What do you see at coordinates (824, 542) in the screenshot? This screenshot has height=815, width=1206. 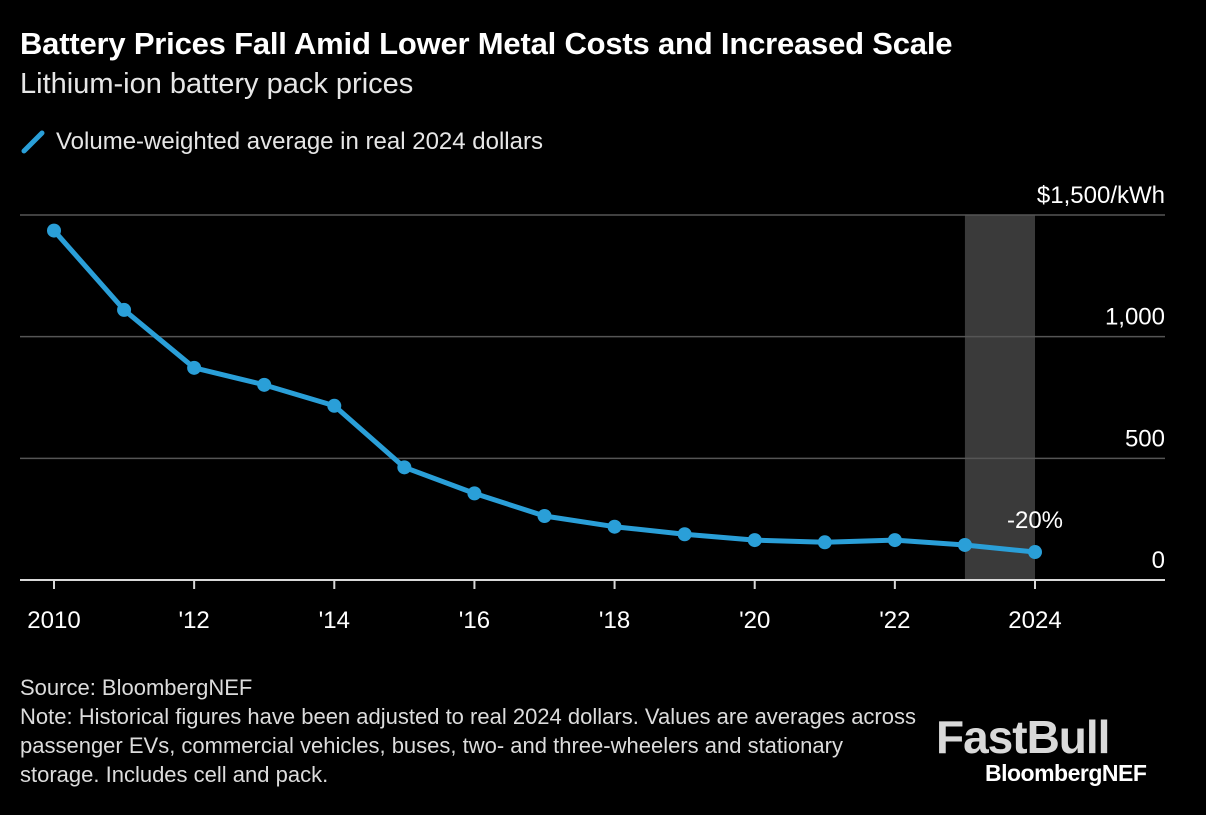 I see `data-point-2021` at bounding box center [824, 542].